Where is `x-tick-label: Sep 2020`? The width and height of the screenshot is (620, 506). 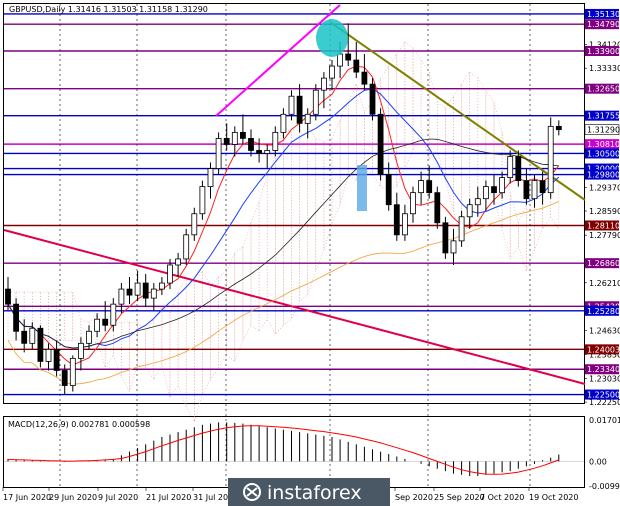
x-tick-label: Sep 2020 is located at coordinates (414, 497).